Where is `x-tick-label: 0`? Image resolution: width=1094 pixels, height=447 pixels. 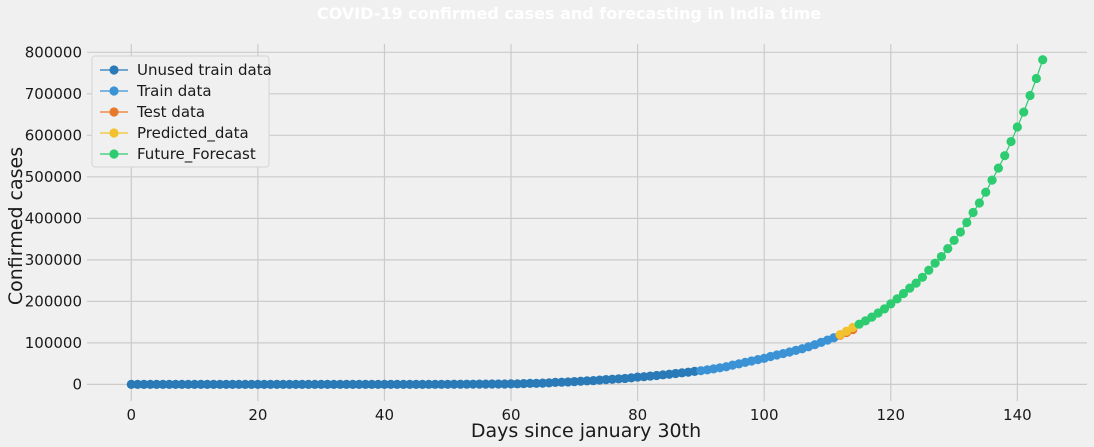 x-tick-label: 0 is located at coordinates (132, 415).